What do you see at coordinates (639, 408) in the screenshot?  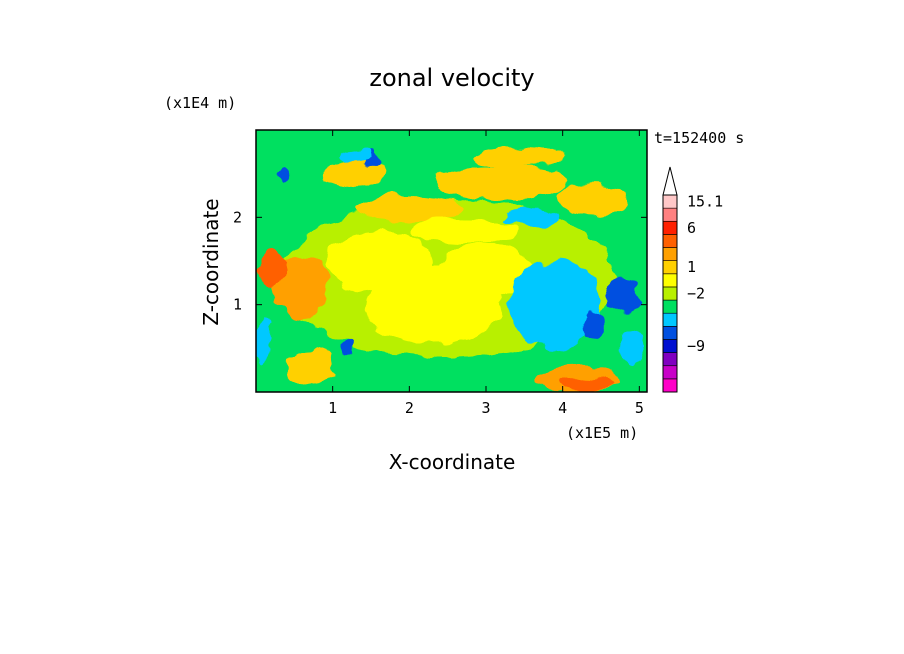 I see `x-tick-label: 5` at bounding box center [639, 408].